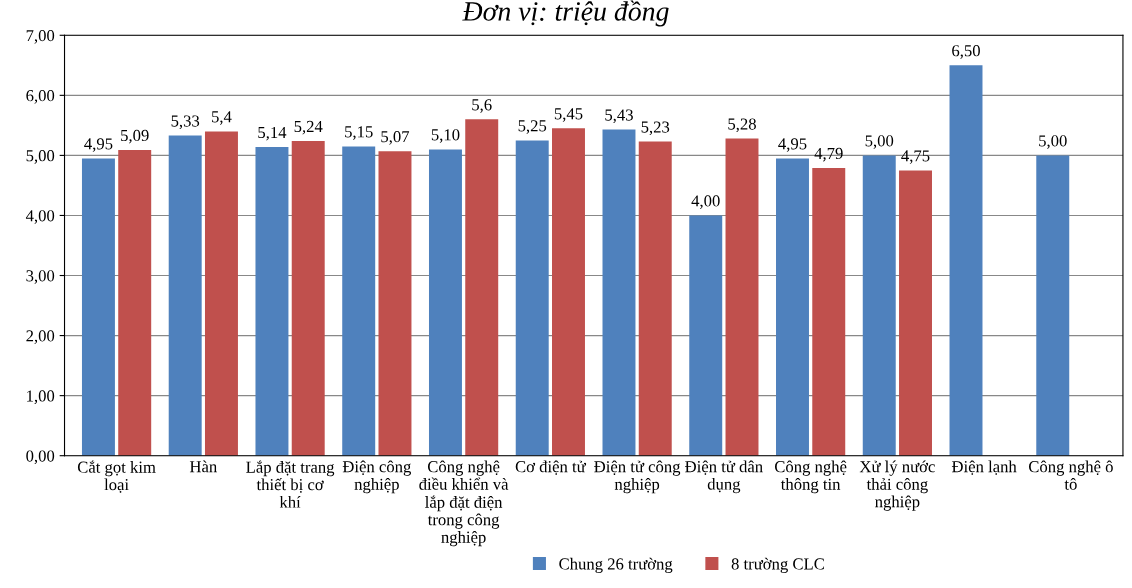 This screenshot has height=588, width=1132. What do you see at coordinates (655, 128) in the screenshot?
I see `data-label: 5,23` at bounding box center [655, 128].